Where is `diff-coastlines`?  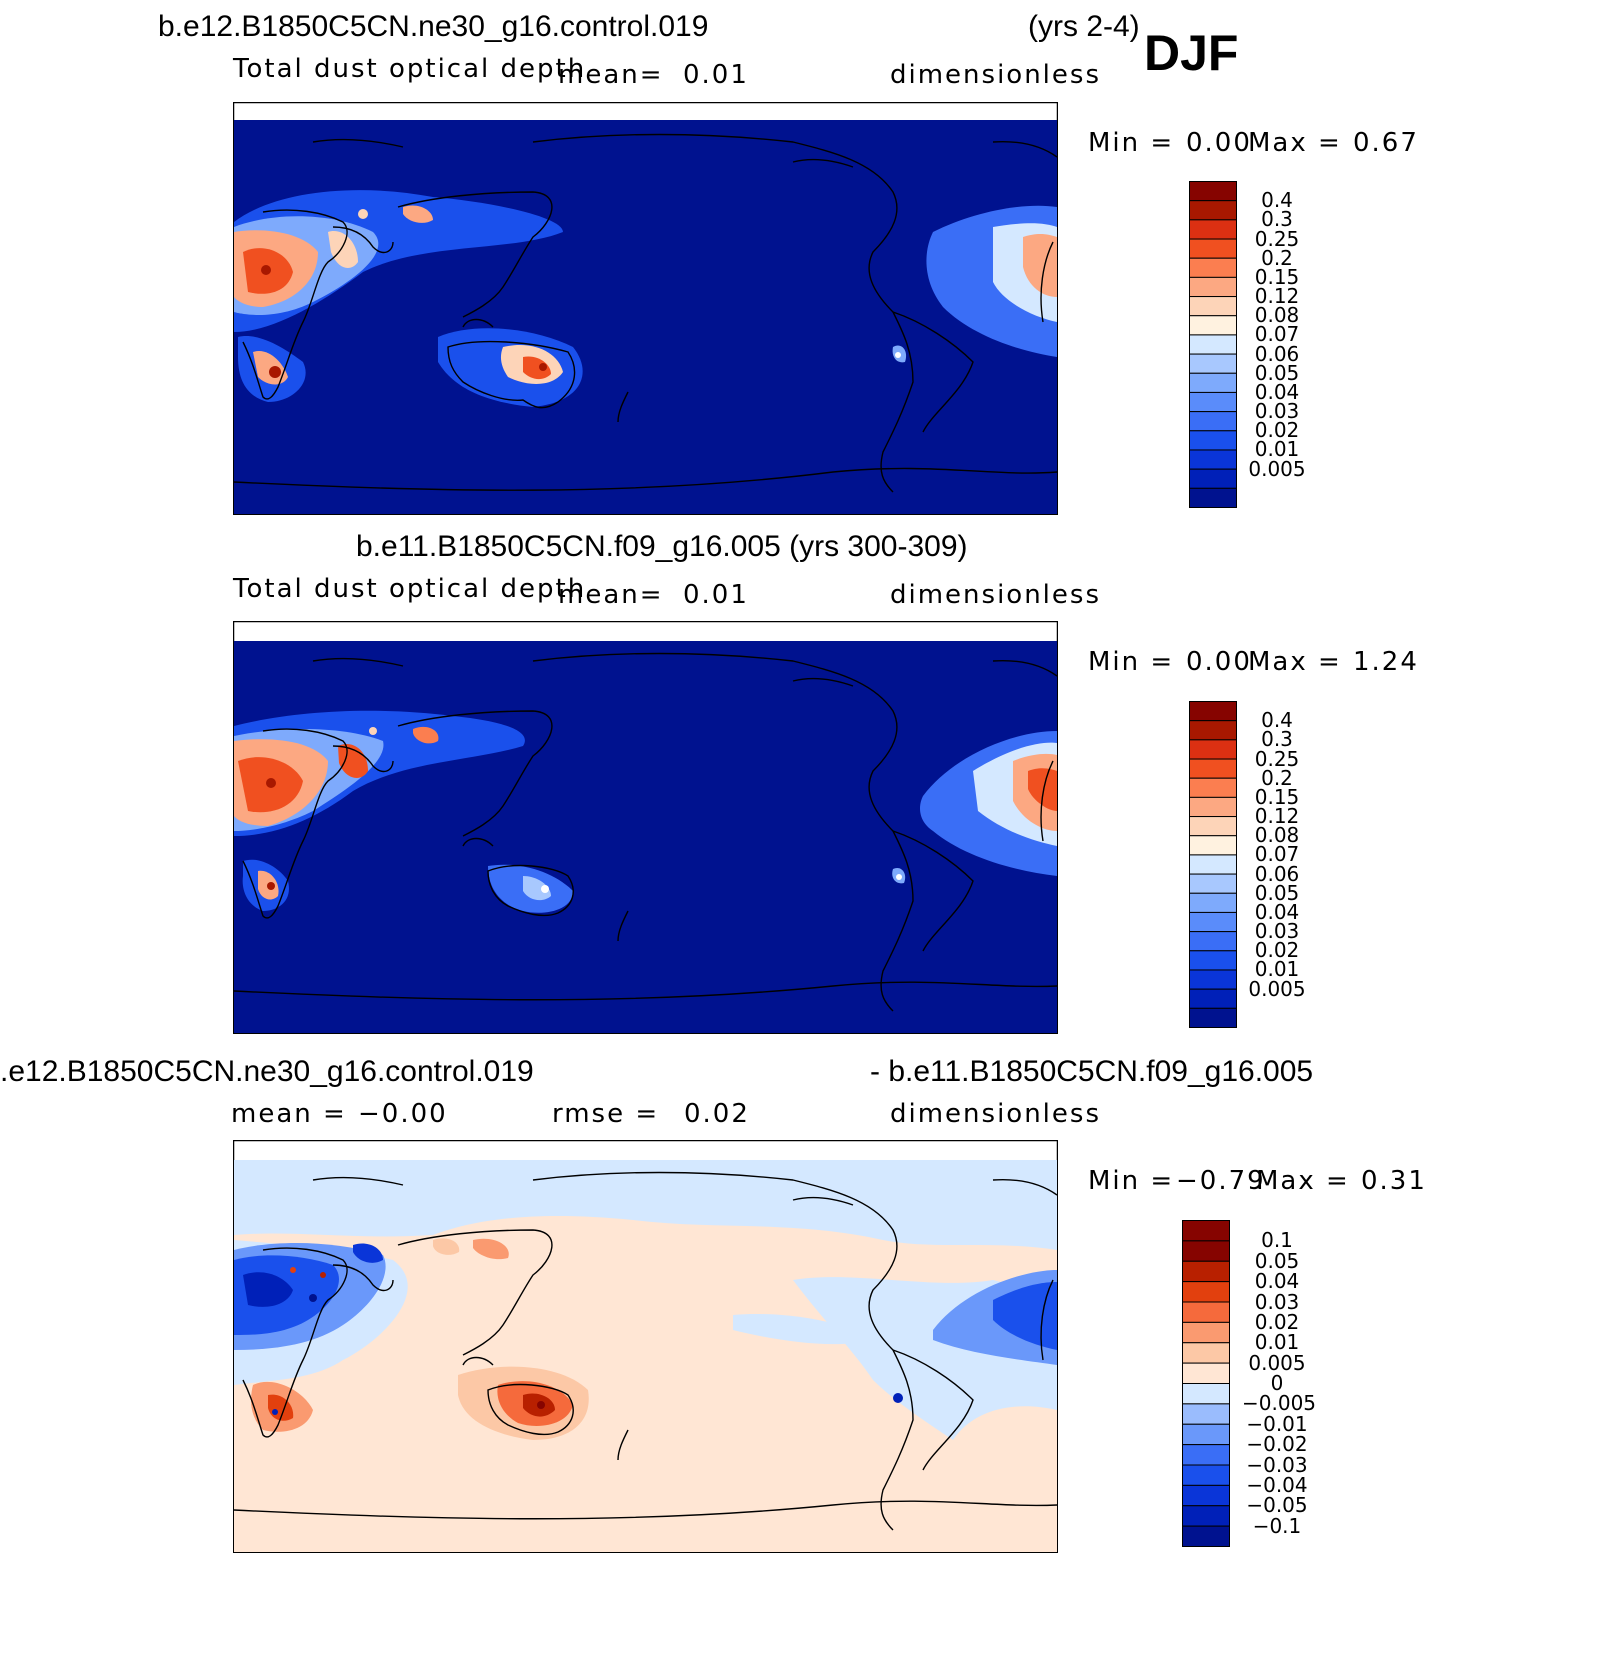 diff-coastlines is located at coordinates (645, 1351).